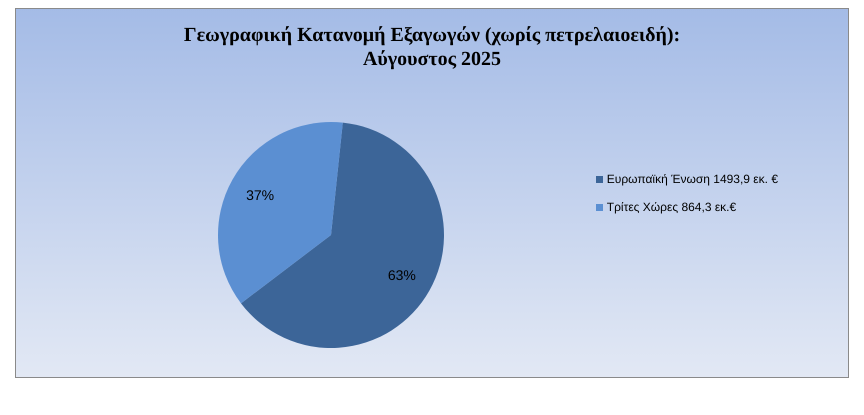 This screenshot has height=415, width=864. What do you see at coordinates (671, 207) in the screenshot?
I see `legend-label: Τρίτες Χώρες 864,3 εκ.€` at bounding box center [671, 207].